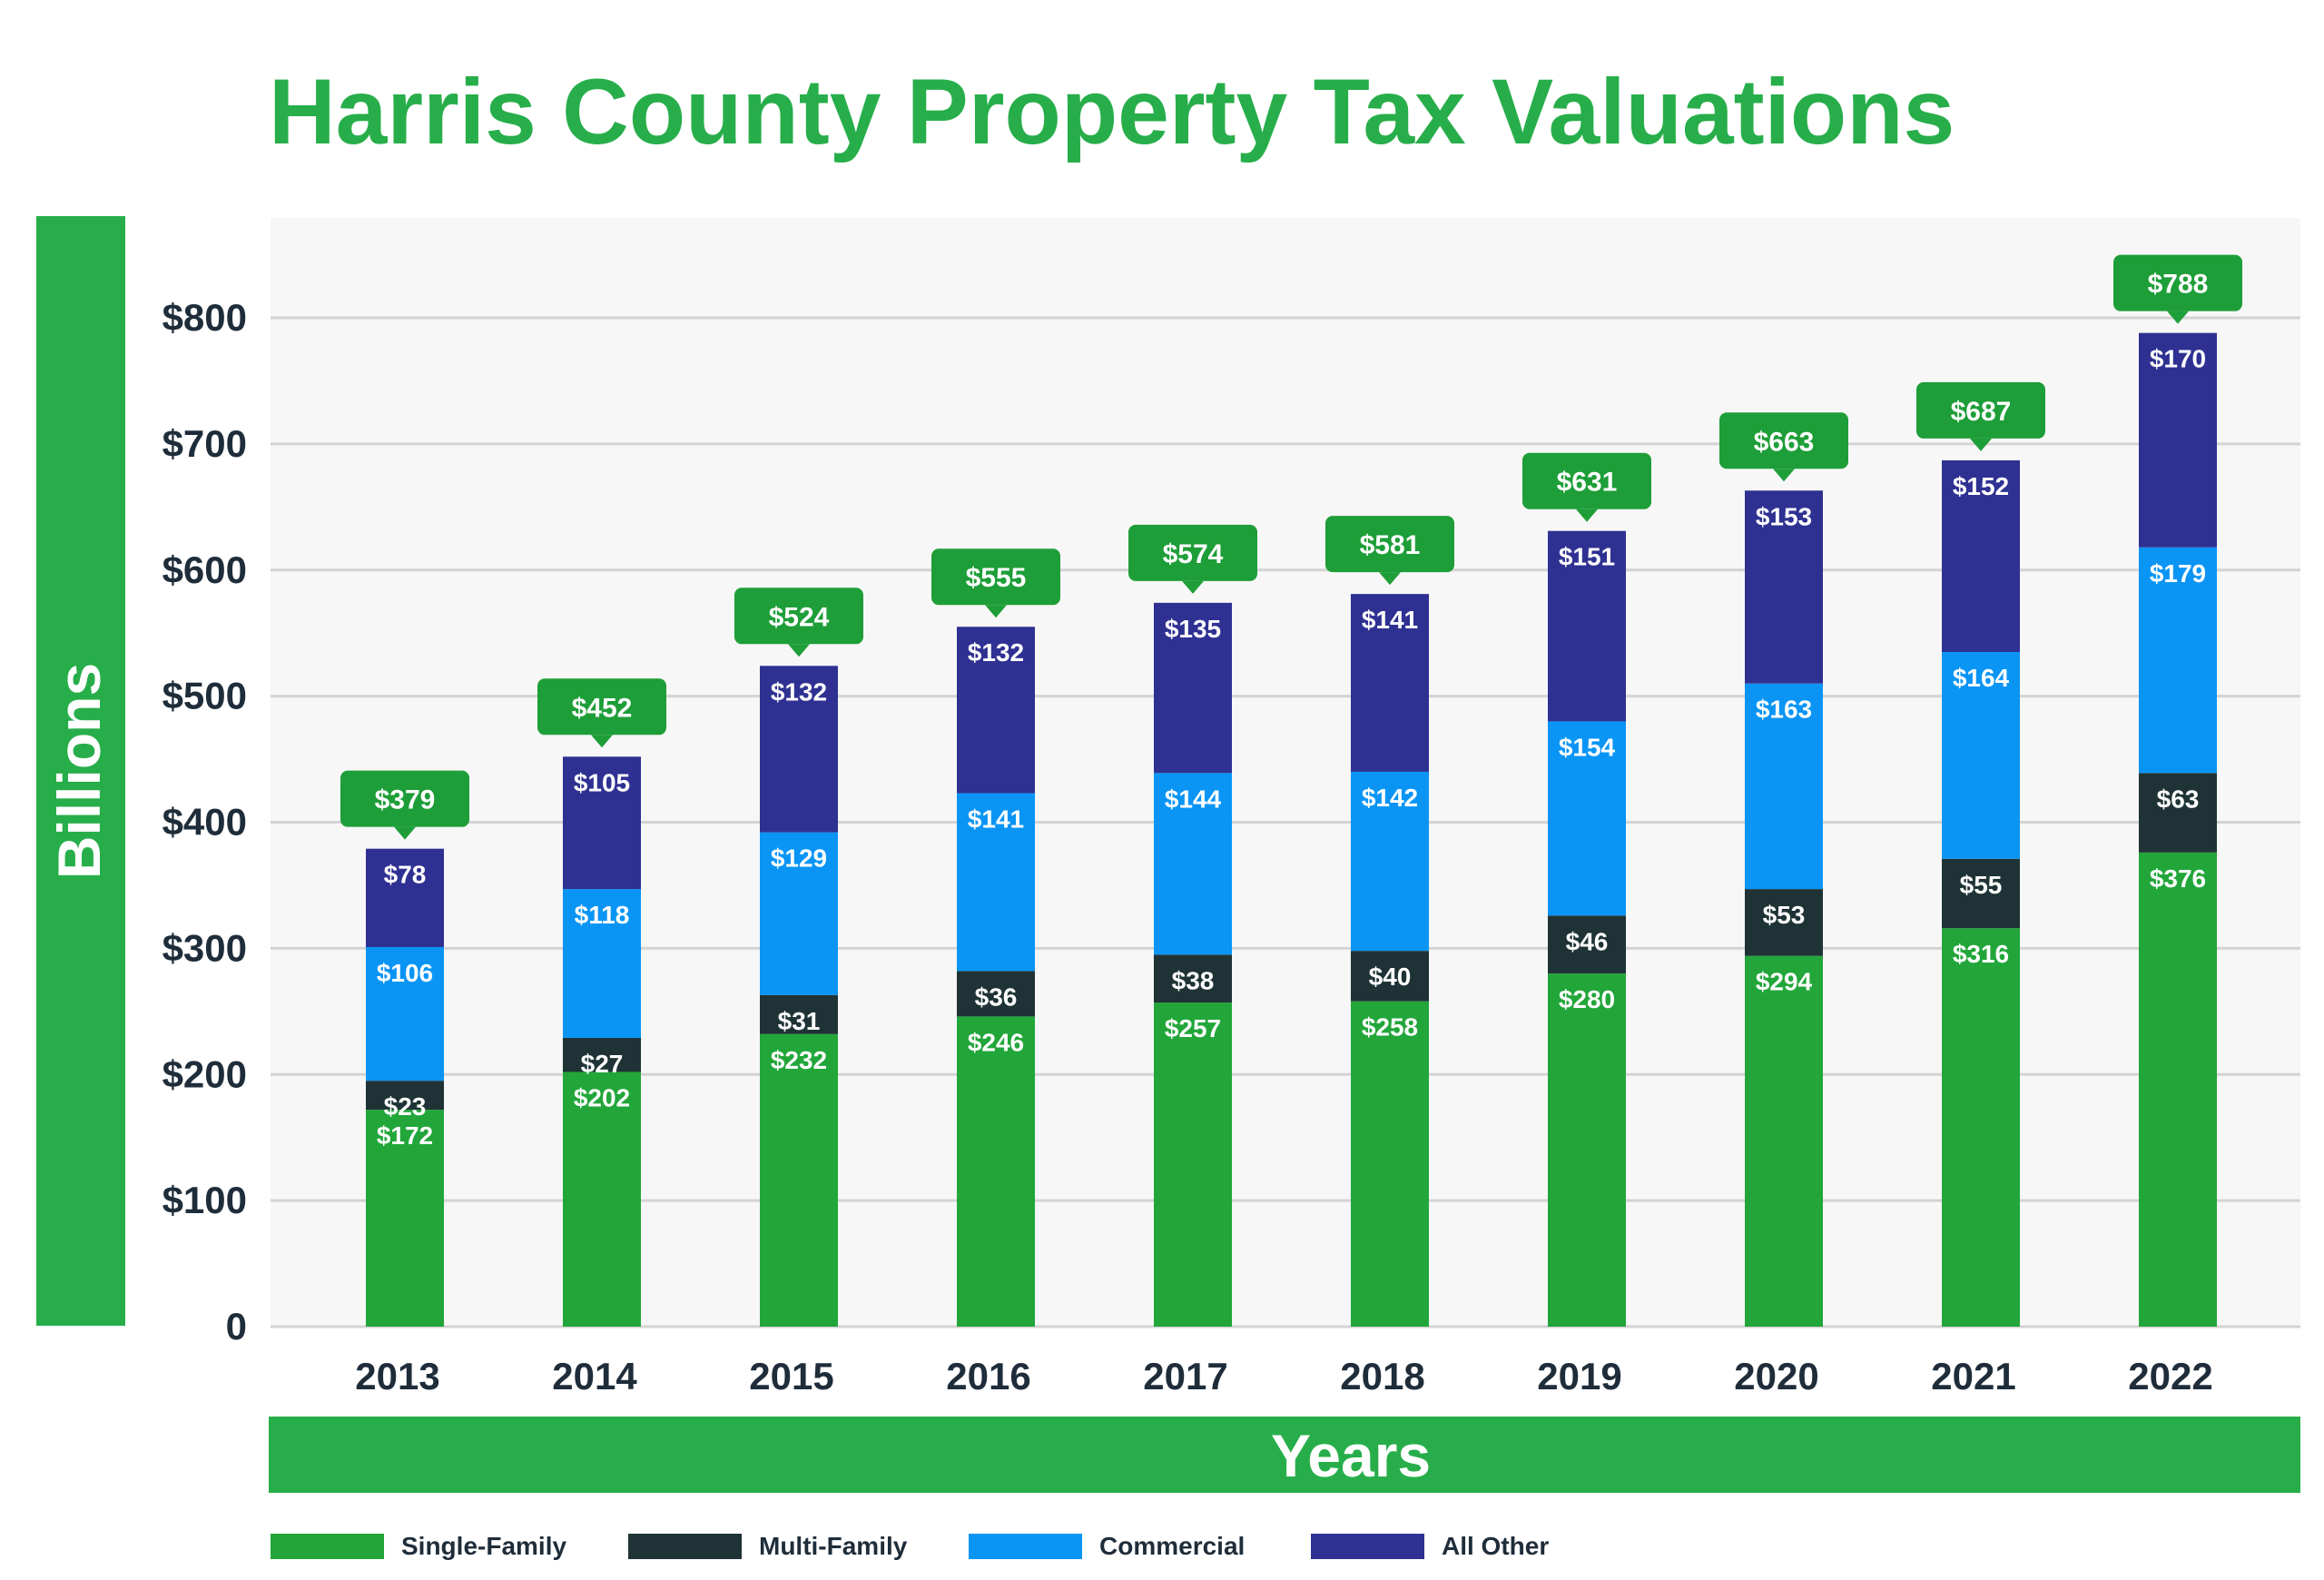 The image size is (2324, 1580). Describe the element at coordinates (2178, 799) in the screenshot. I see `data-label: $63` at that location.